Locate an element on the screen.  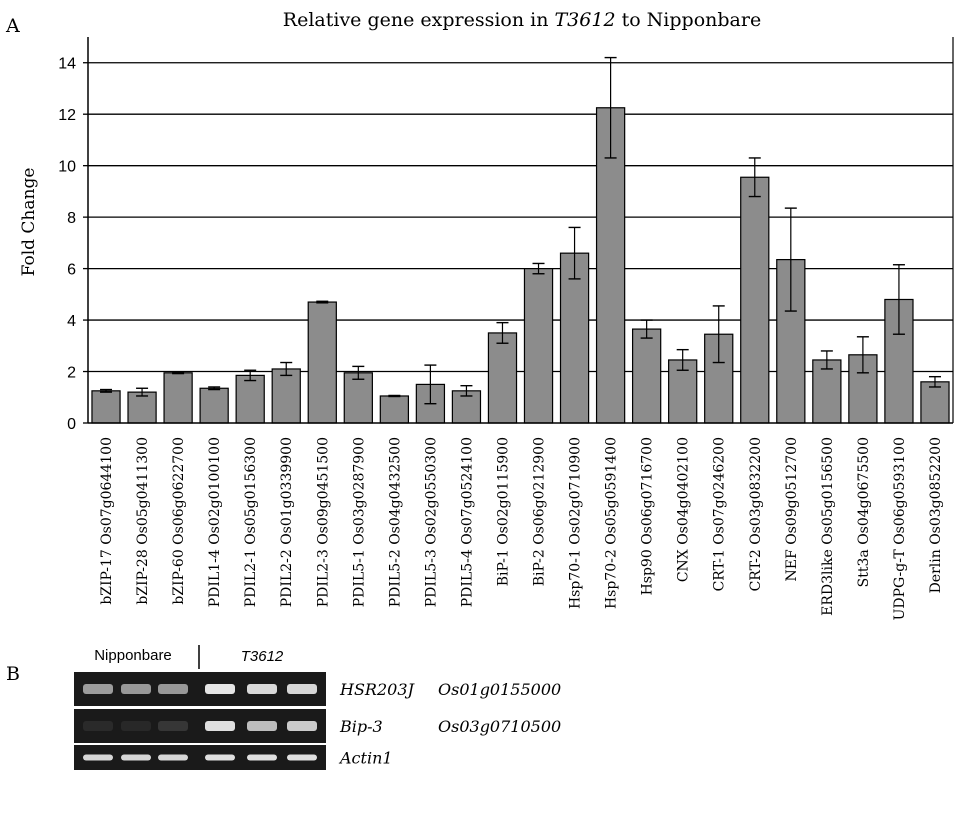
gel-locus-label: Os01g0155000 is located at coordinates (499, 689).